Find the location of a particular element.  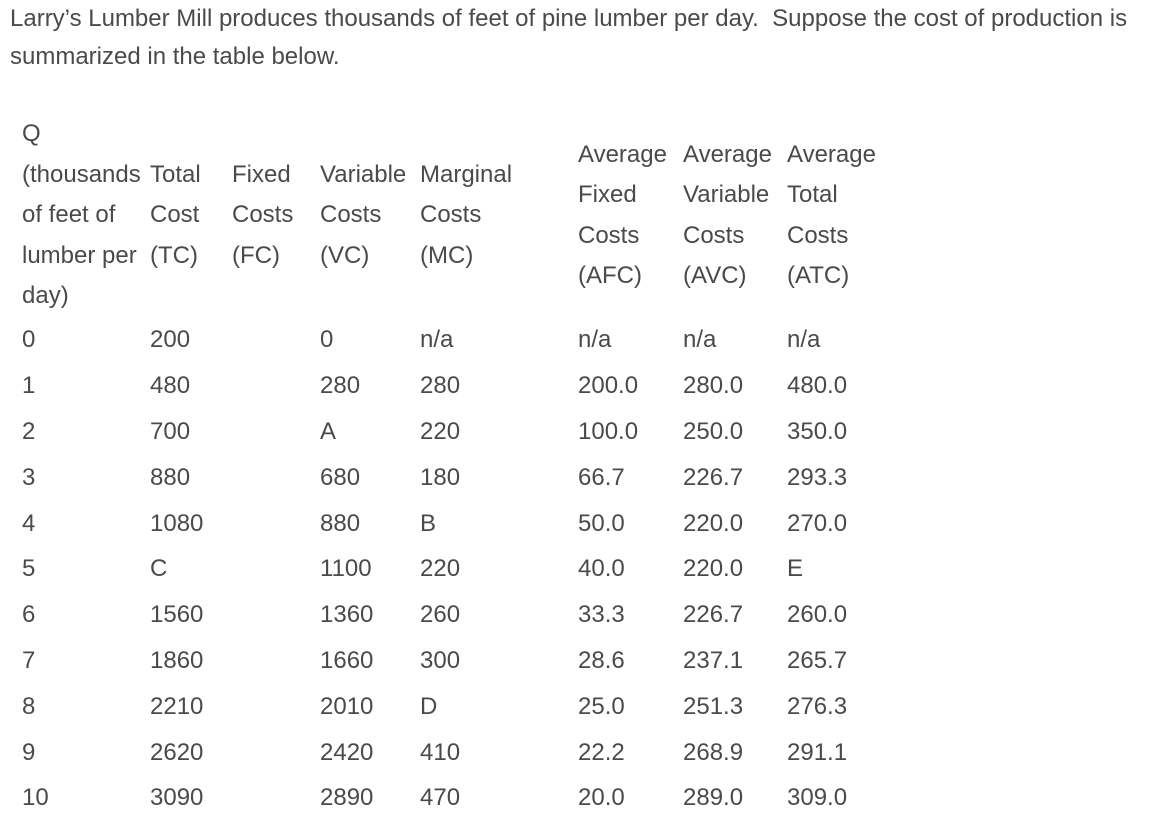

table-cell: 250.0 is located at coordinates (713, 431).